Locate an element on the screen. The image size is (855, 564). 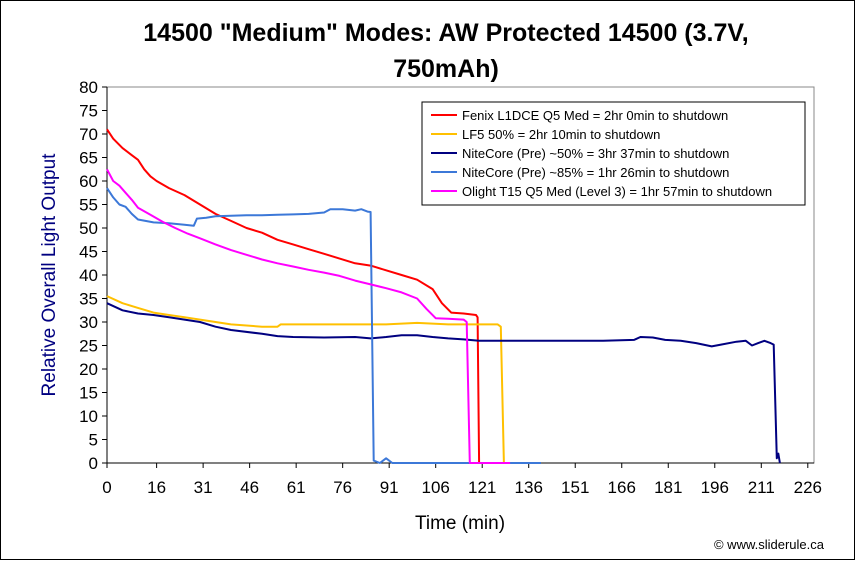
y-tick-label: 35 is located at coordinates (88, 299).